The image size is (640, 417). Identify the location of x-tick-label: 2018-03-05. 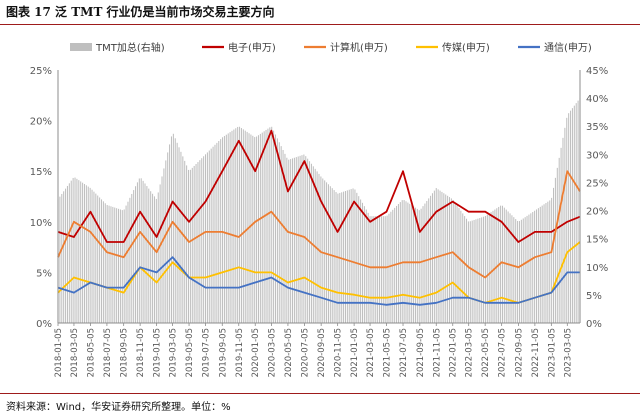
(75, 352).